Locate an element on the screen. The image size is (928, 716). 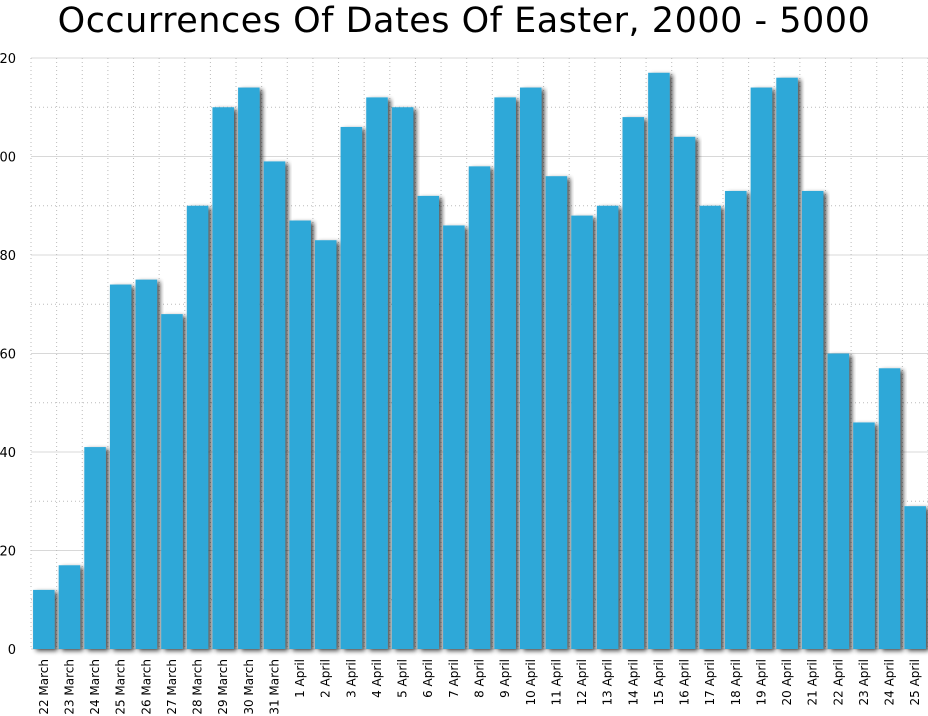
x-tick-label: 13 April is located at coordinates (608, 682).